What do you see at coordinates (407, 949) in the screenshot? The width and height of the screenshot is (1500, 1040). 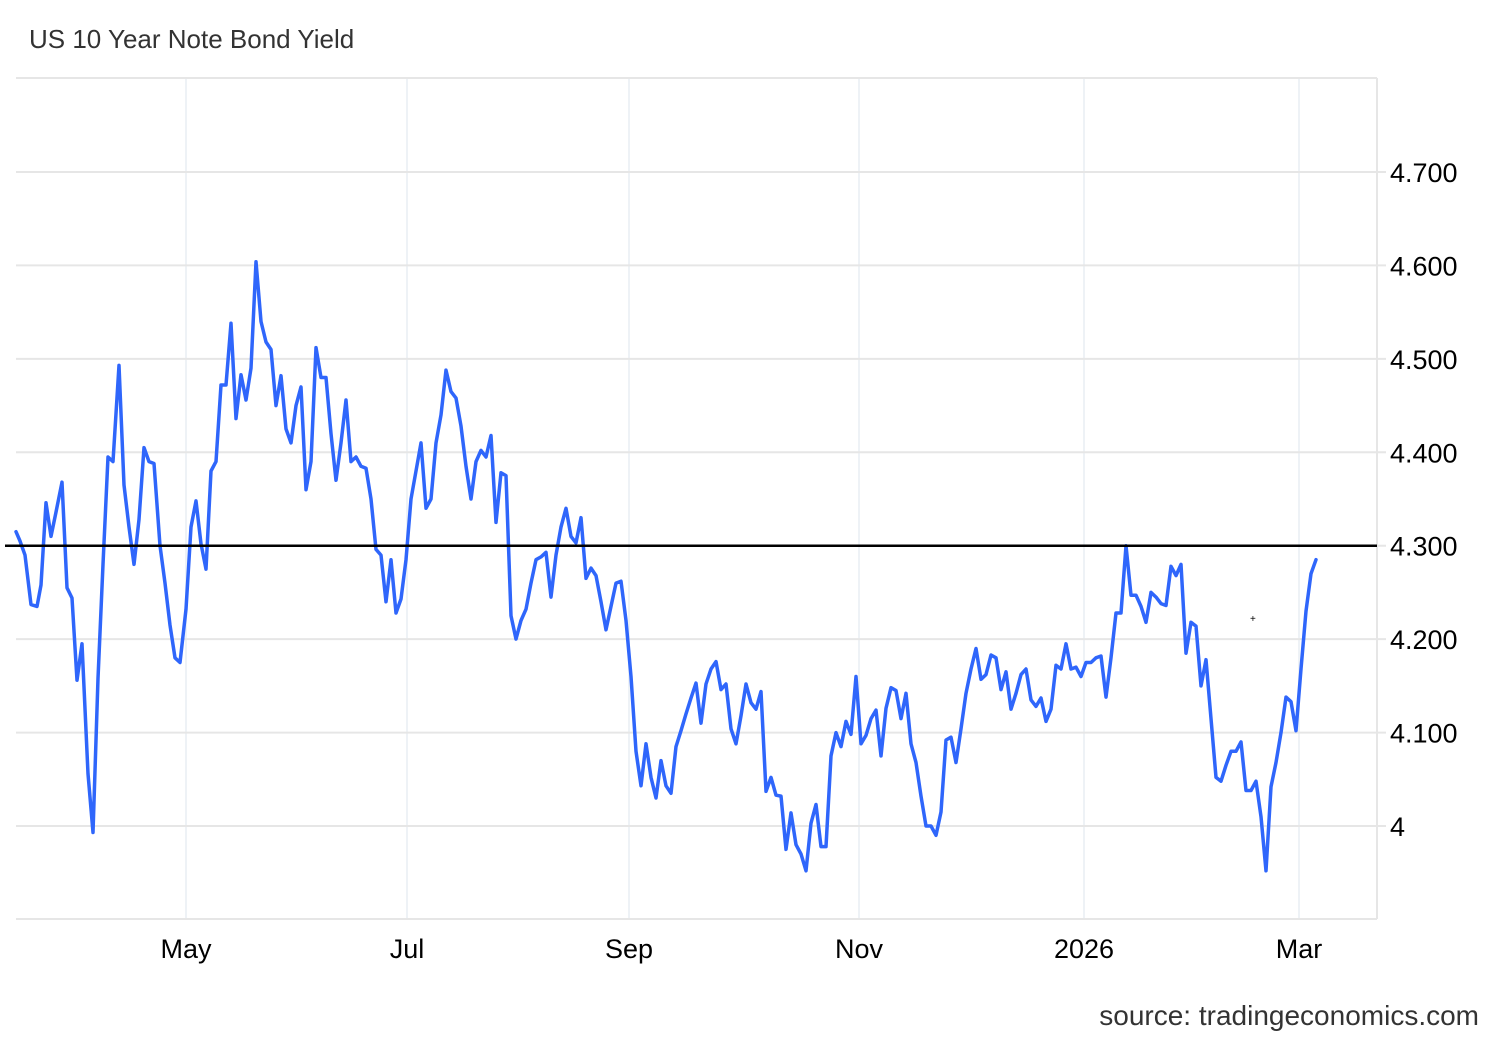 I see `x-tick-label: Jul` at bounding box center [407, 949].